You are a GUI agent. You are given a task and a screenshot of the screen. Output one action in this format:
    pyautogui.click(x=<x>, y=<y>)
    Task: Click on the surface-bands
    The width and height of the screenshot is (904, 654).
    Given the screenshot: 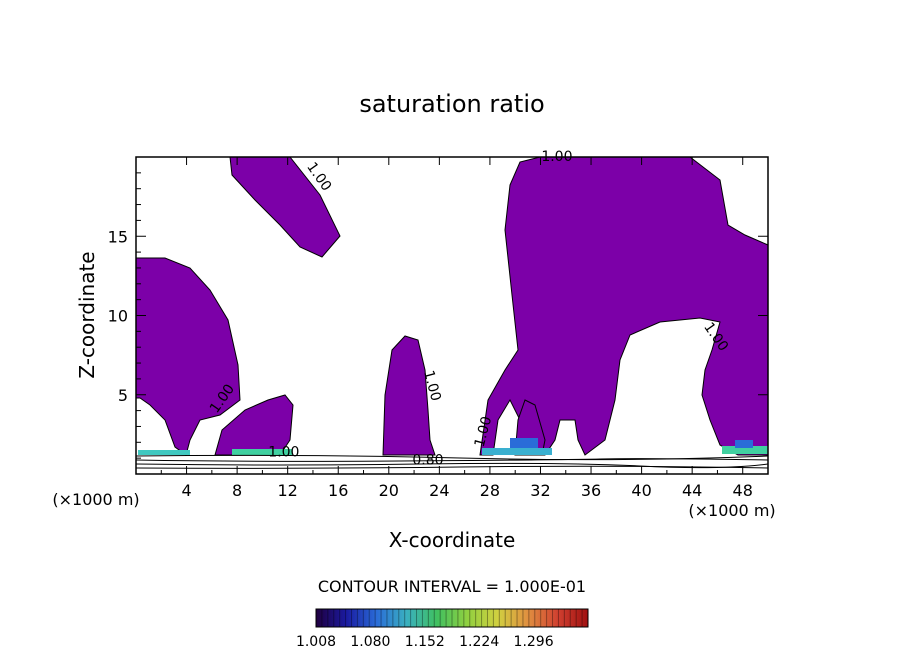 What is the action you would take?
    pyautogui.click(x=453, y=446)
    